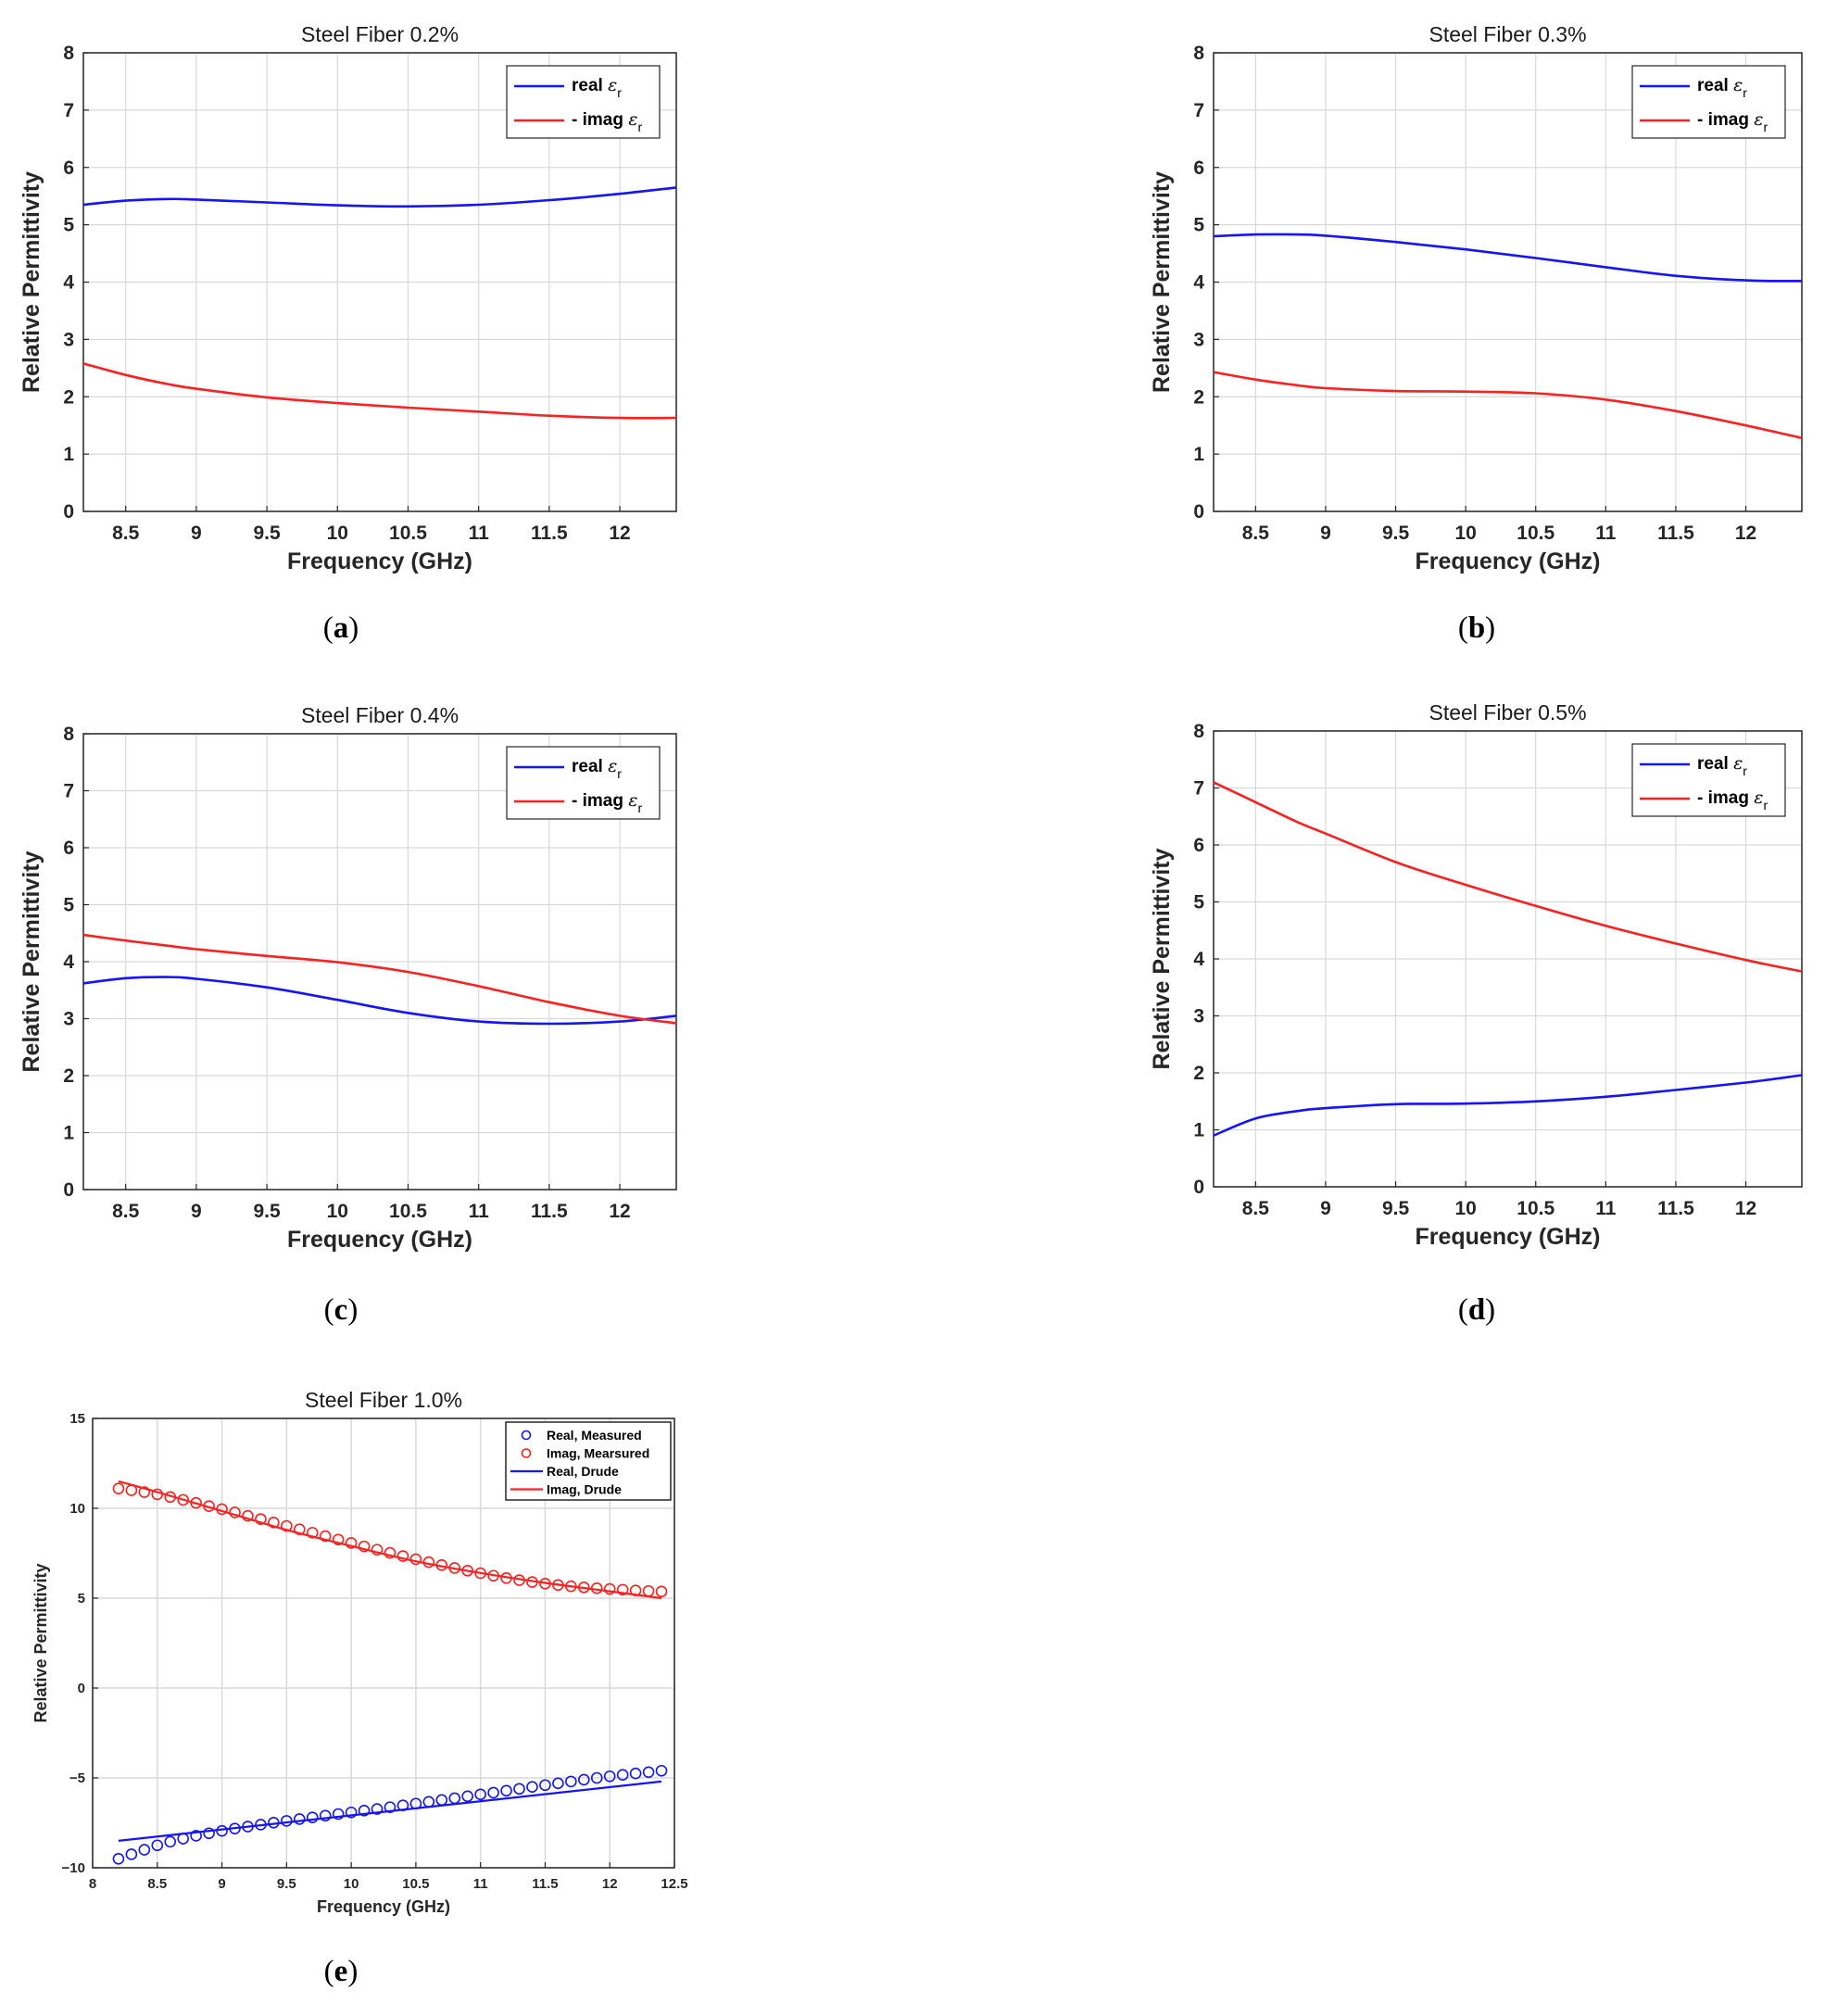  Describe the element at coordinates (583, 1471) in the screenshot. I see `legend-label: Real, Drude` at that location.